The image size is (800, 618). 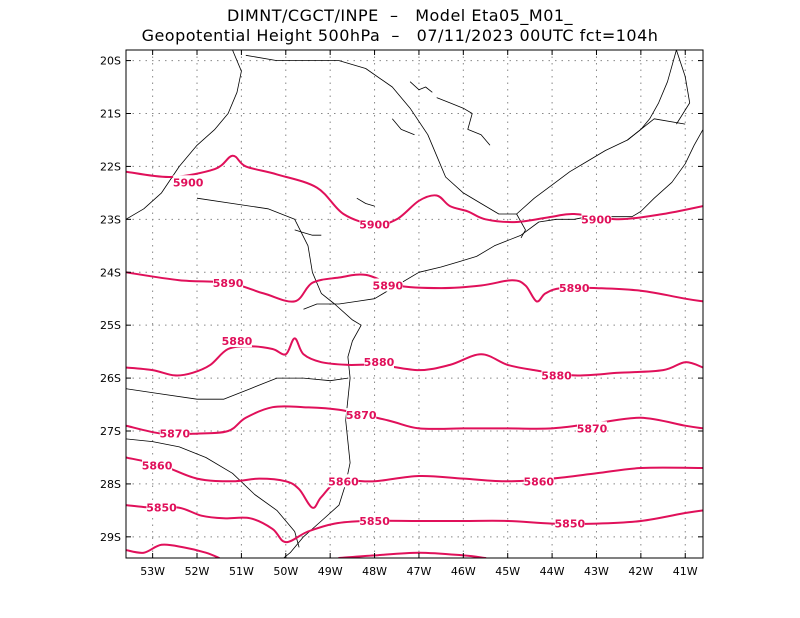 I want to click on lat-tick-label: 25S, so click(x=110, y=325).